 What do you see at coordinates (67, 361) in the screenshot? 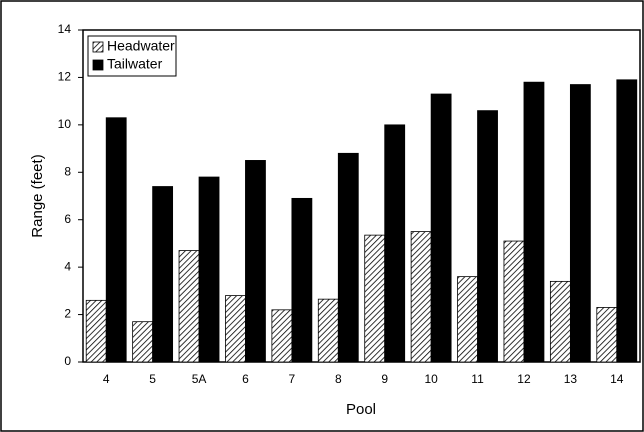
I see `y-tick-label: 0` at bounding box center [67, 361].